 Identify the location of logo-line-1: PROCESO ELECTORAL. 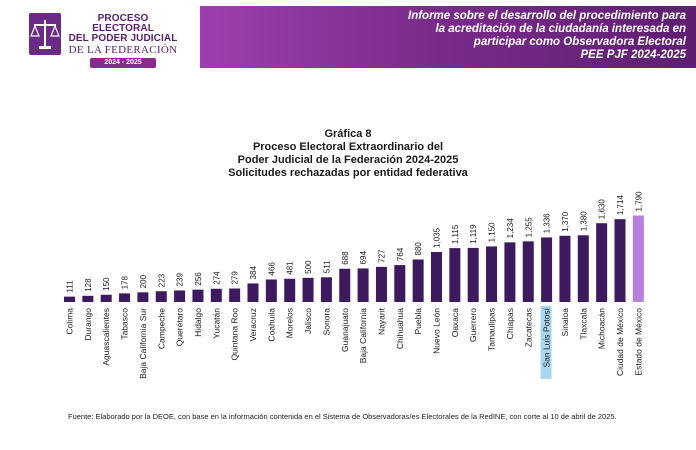
(123, 23).